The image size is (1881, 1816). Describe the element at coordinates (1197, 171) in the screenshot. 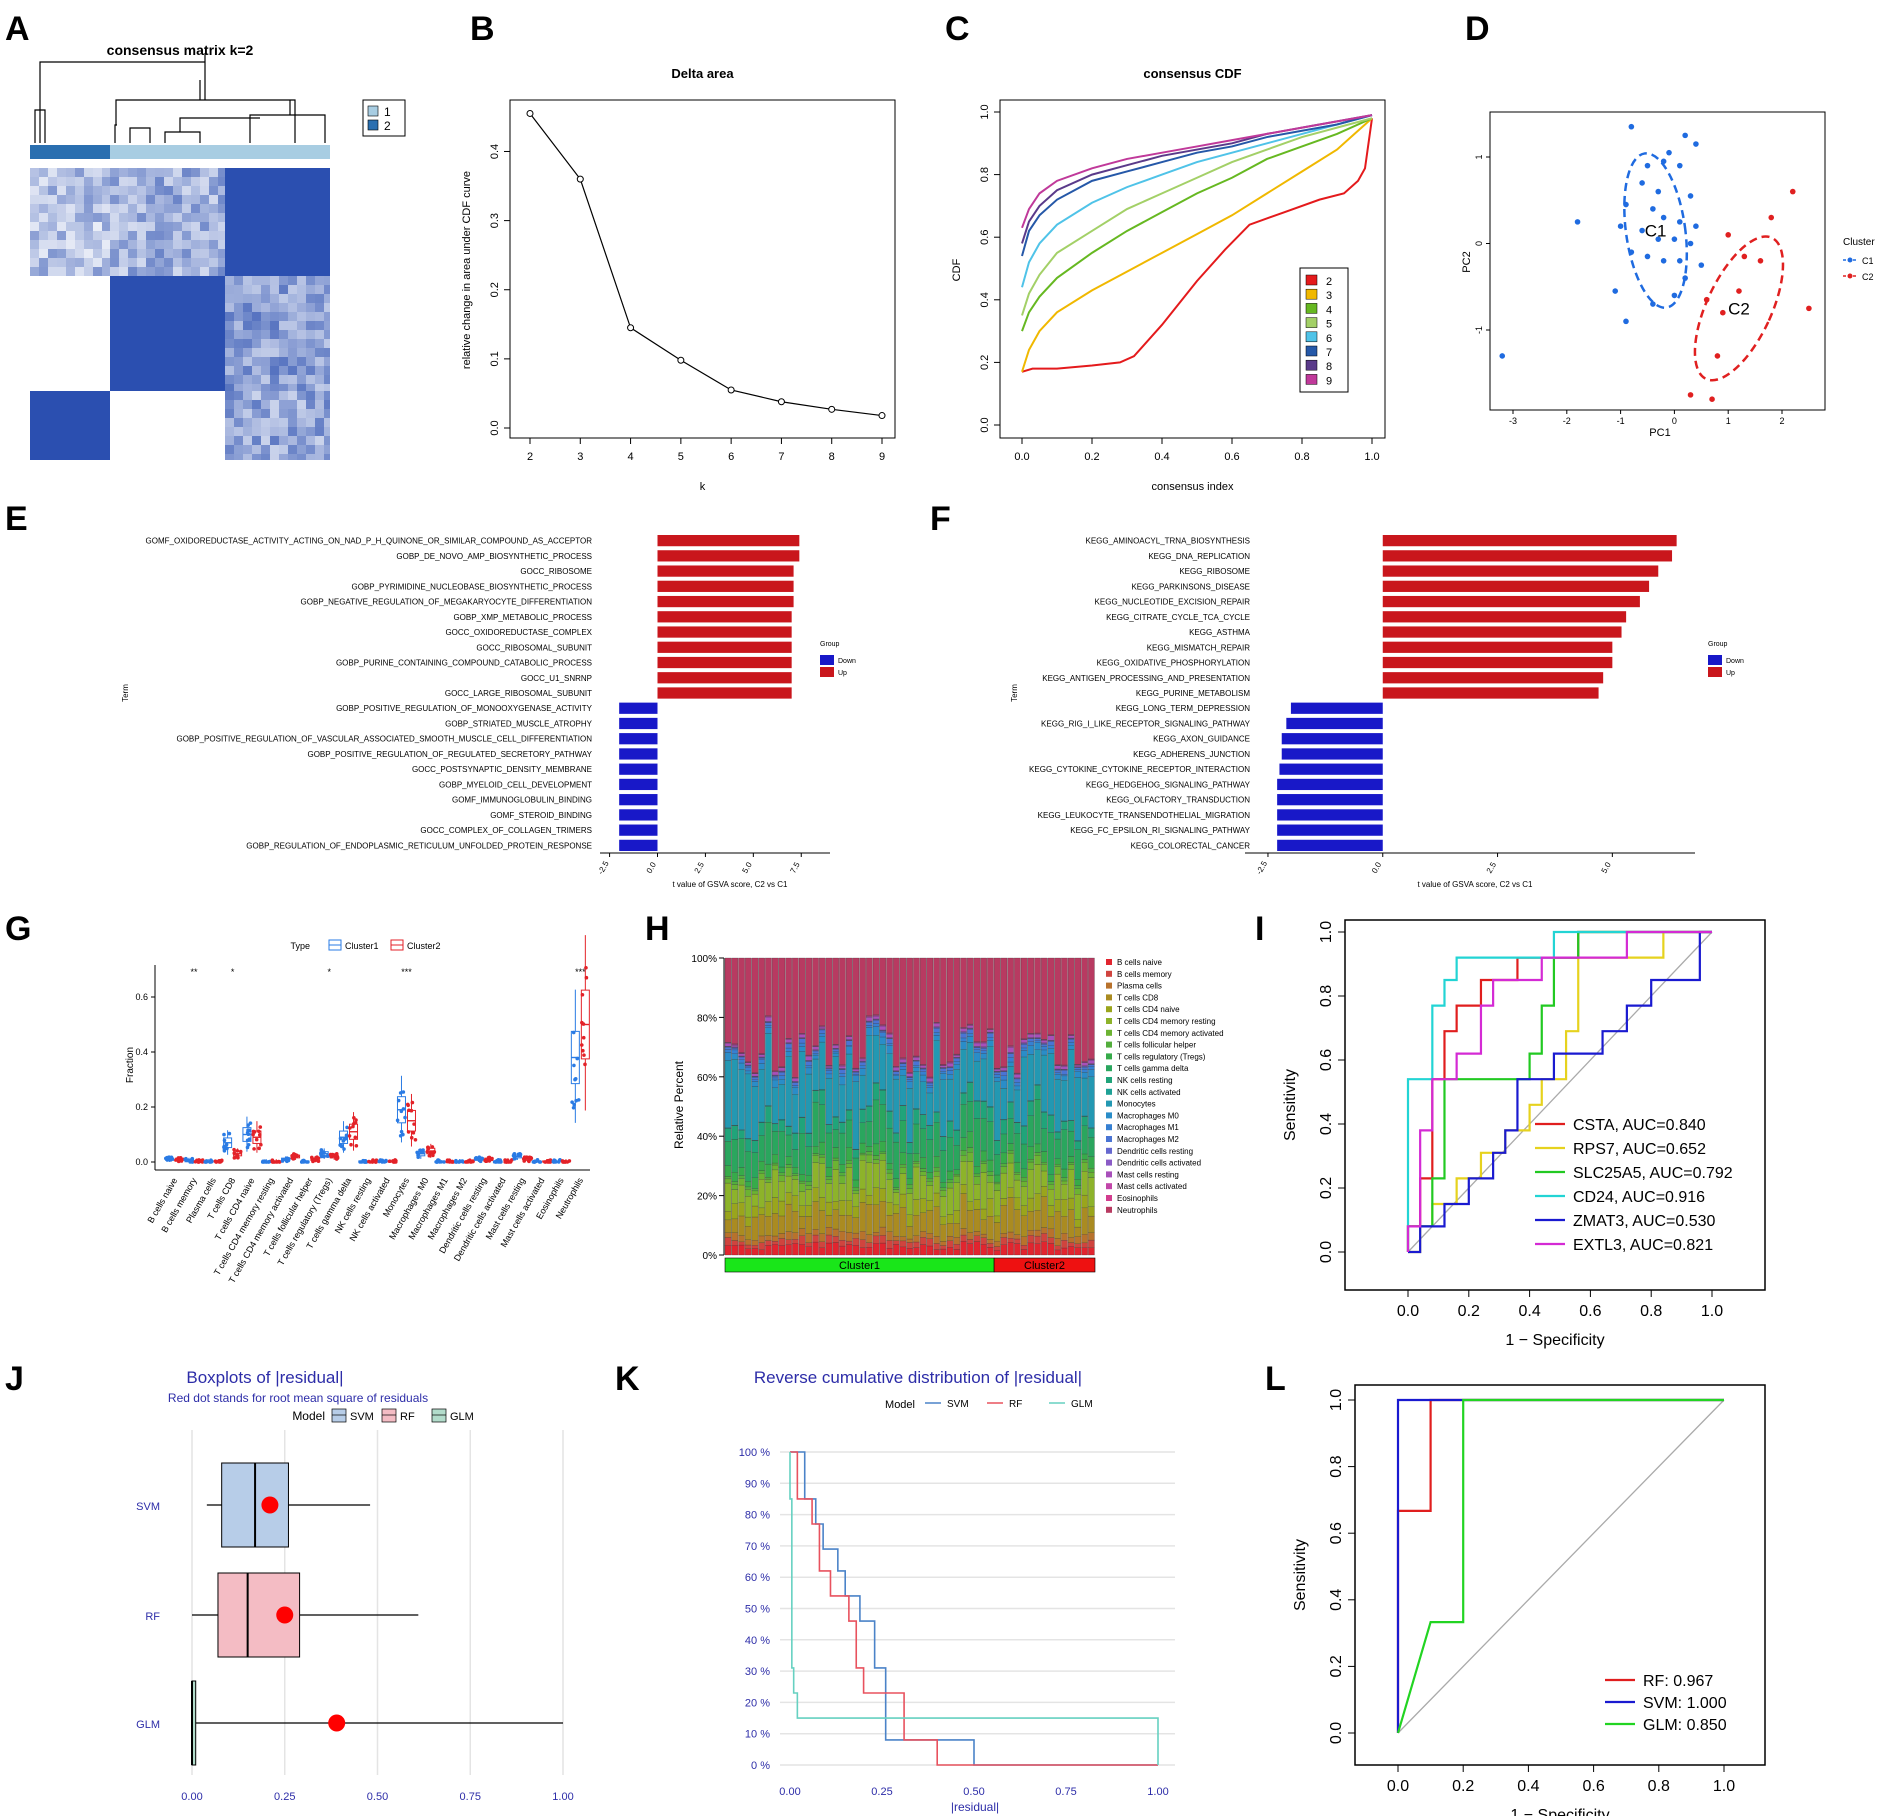

I see `cdf-line-k9` at that location.